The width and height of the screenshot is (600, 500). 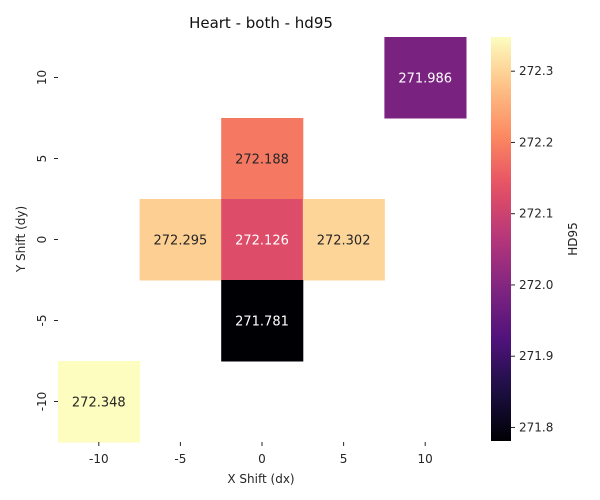 I want to click on colorbar-tick-label: 272.0, so click(x=536, y=285).